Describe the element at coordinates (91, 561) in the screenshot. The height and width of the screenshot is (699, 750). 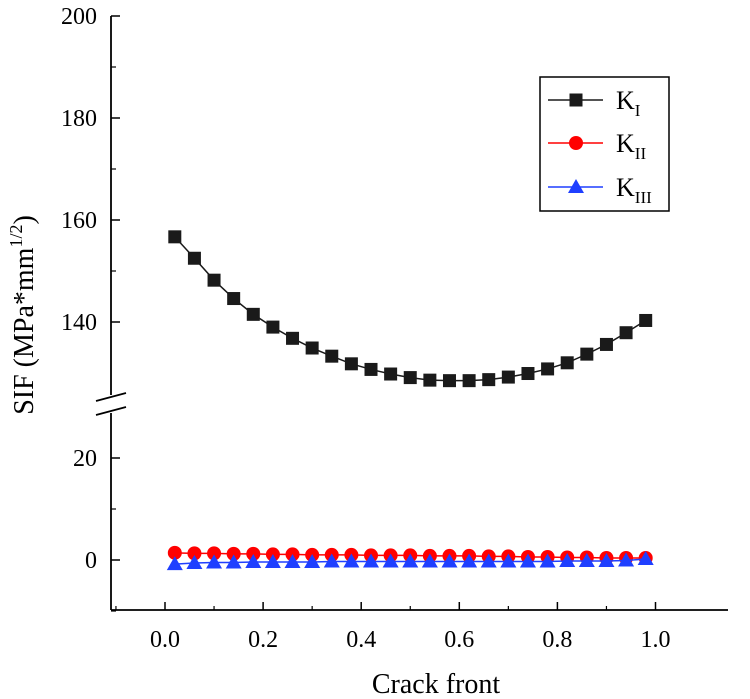
I see `y-tick-label: 0` at that location.